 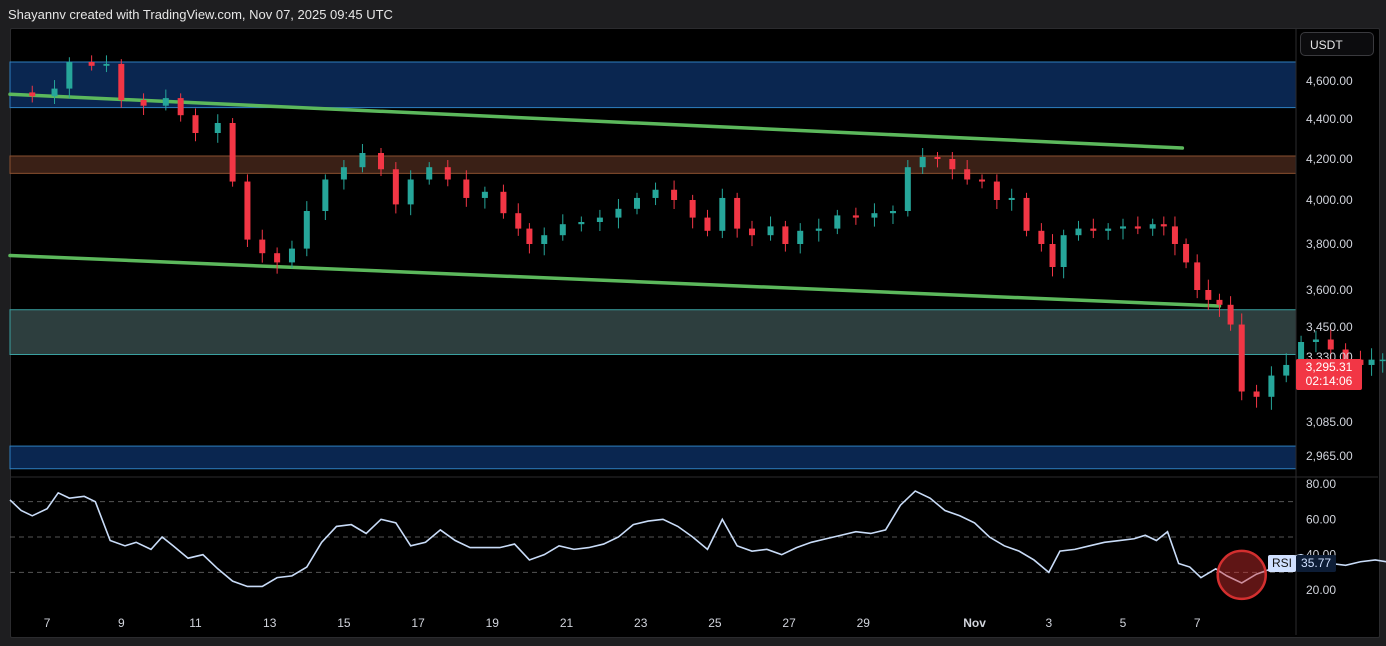 I want to click on time-tick-label: 15, so click(x=344, y=623).